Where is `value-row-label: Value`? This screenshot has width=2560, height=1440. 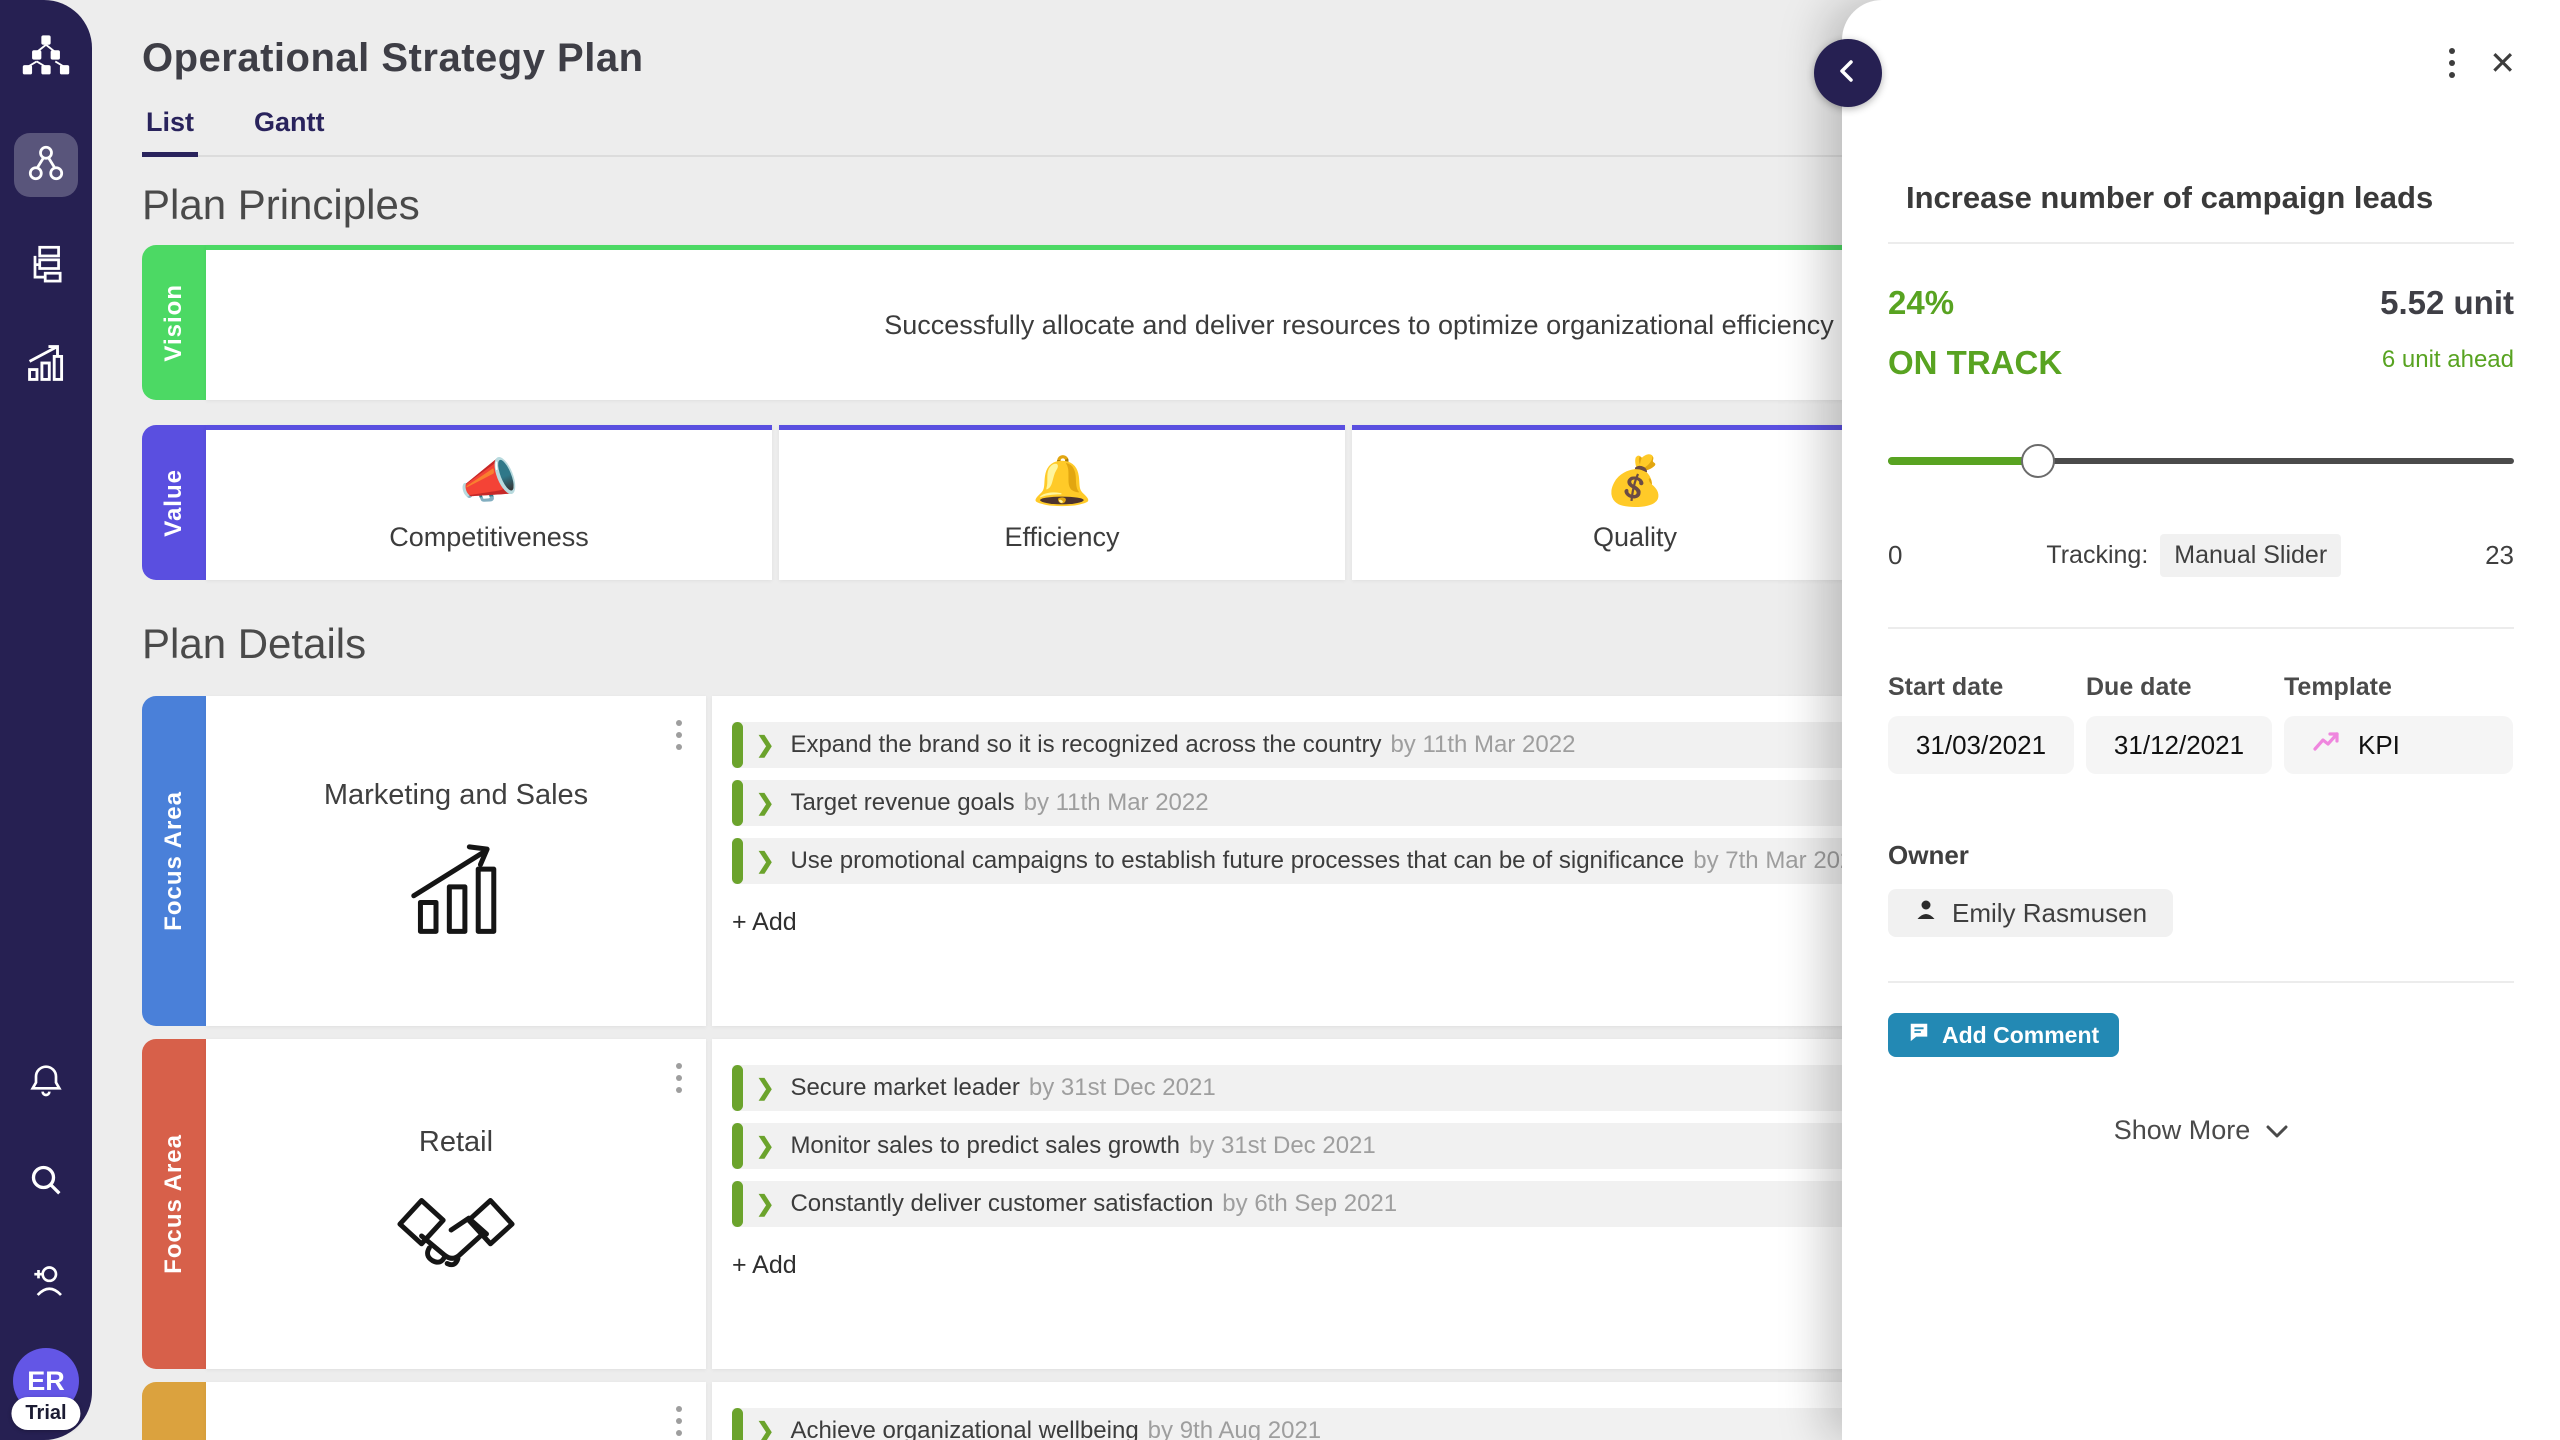
value-row-label: Value is located at coordinates (173, 502).